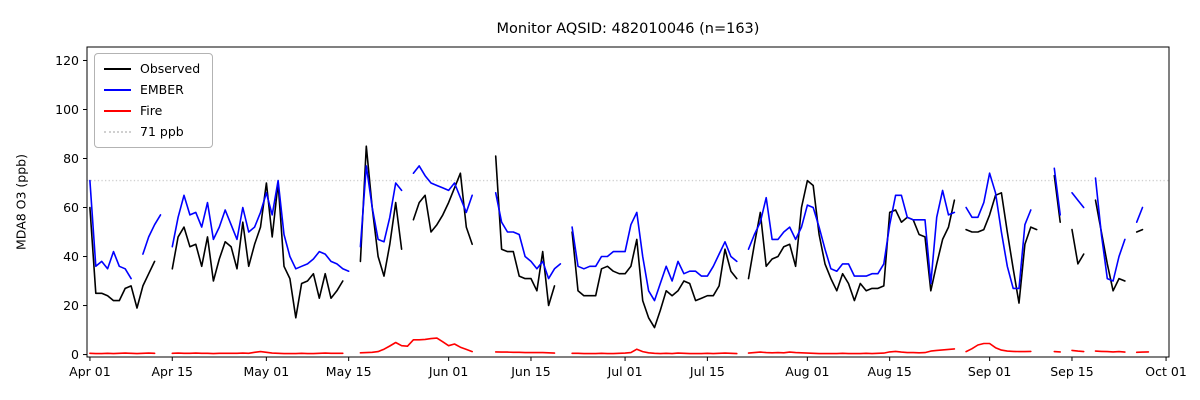  I want to click on y-tick-label: 0, so click(75, 354).